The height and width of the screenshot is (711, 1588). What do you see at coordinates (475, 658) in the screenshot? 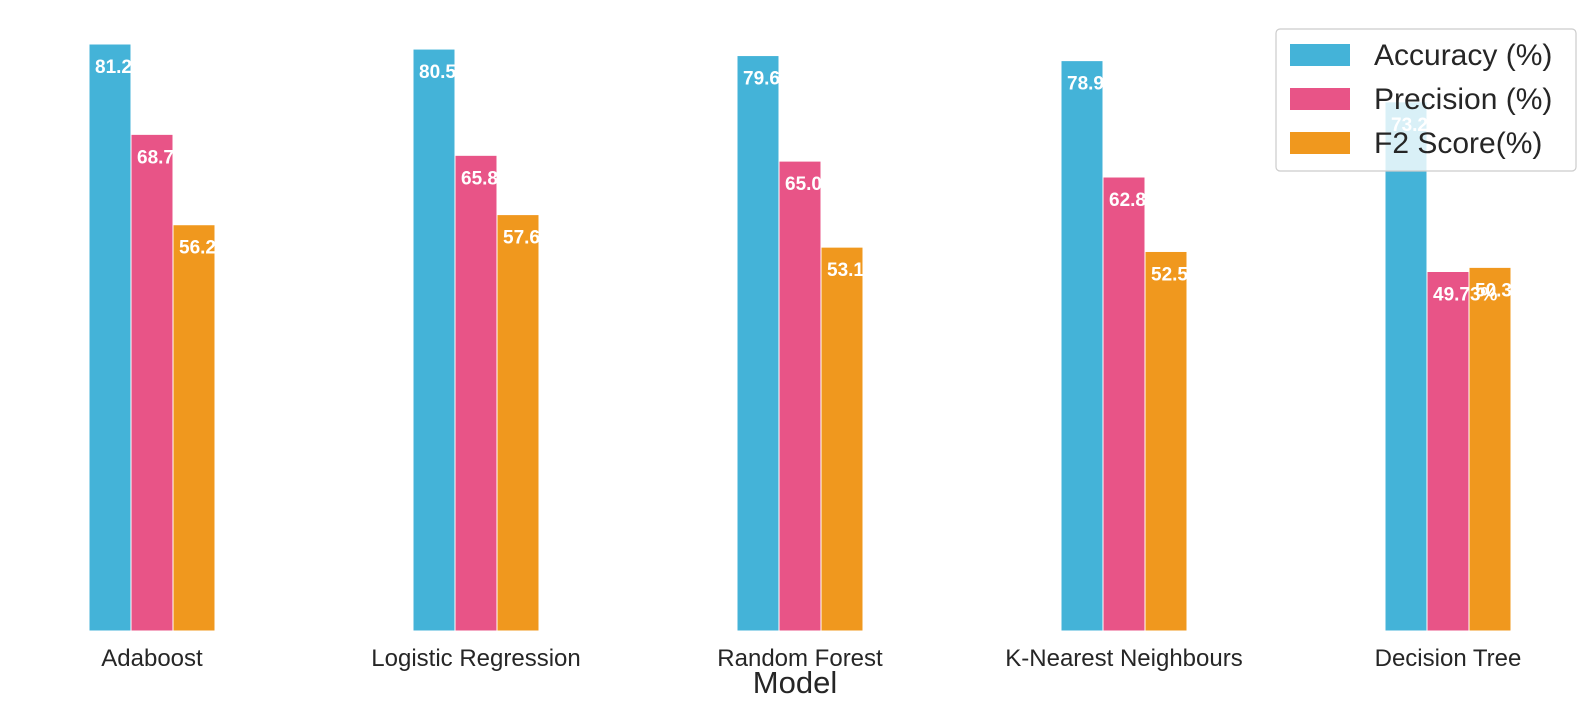
I see `category-label: Logistic Regression` at bounding box center [475, 658].